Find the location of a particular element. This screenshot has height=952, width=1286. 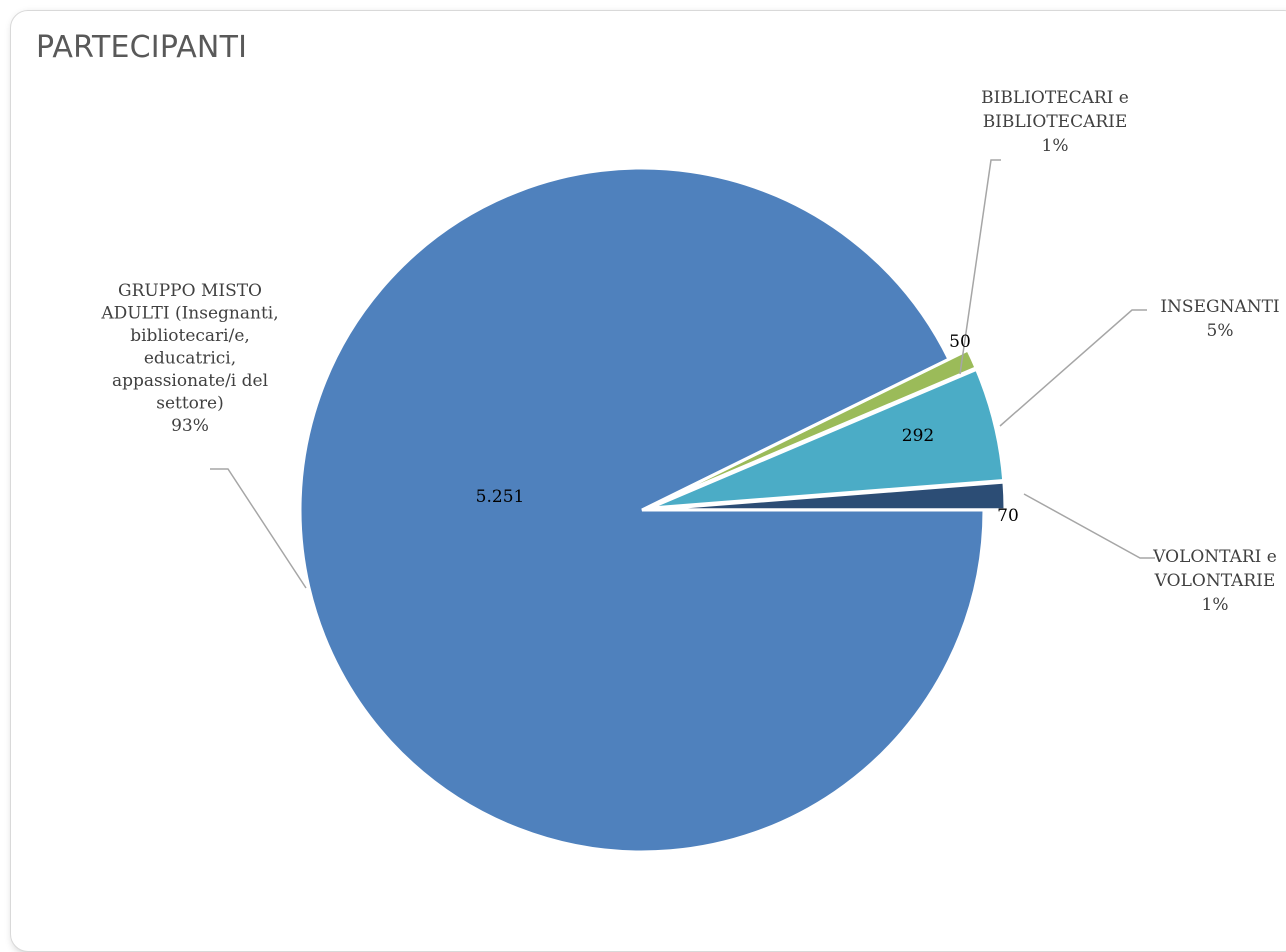

leader-line-insegnanti is located at coordinates (1073, 368).